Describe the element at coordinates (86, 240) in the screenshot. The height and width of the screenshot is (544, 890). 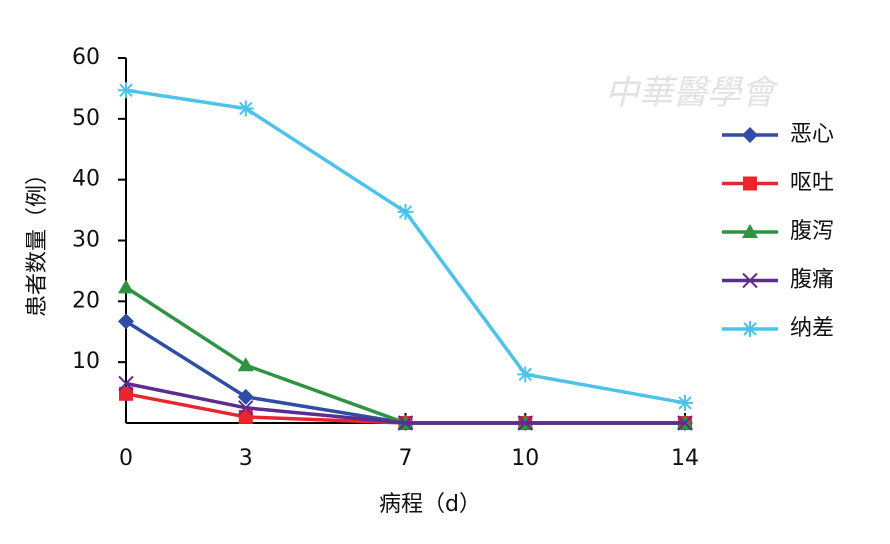
I see `y-tick-label: 30` at that location.